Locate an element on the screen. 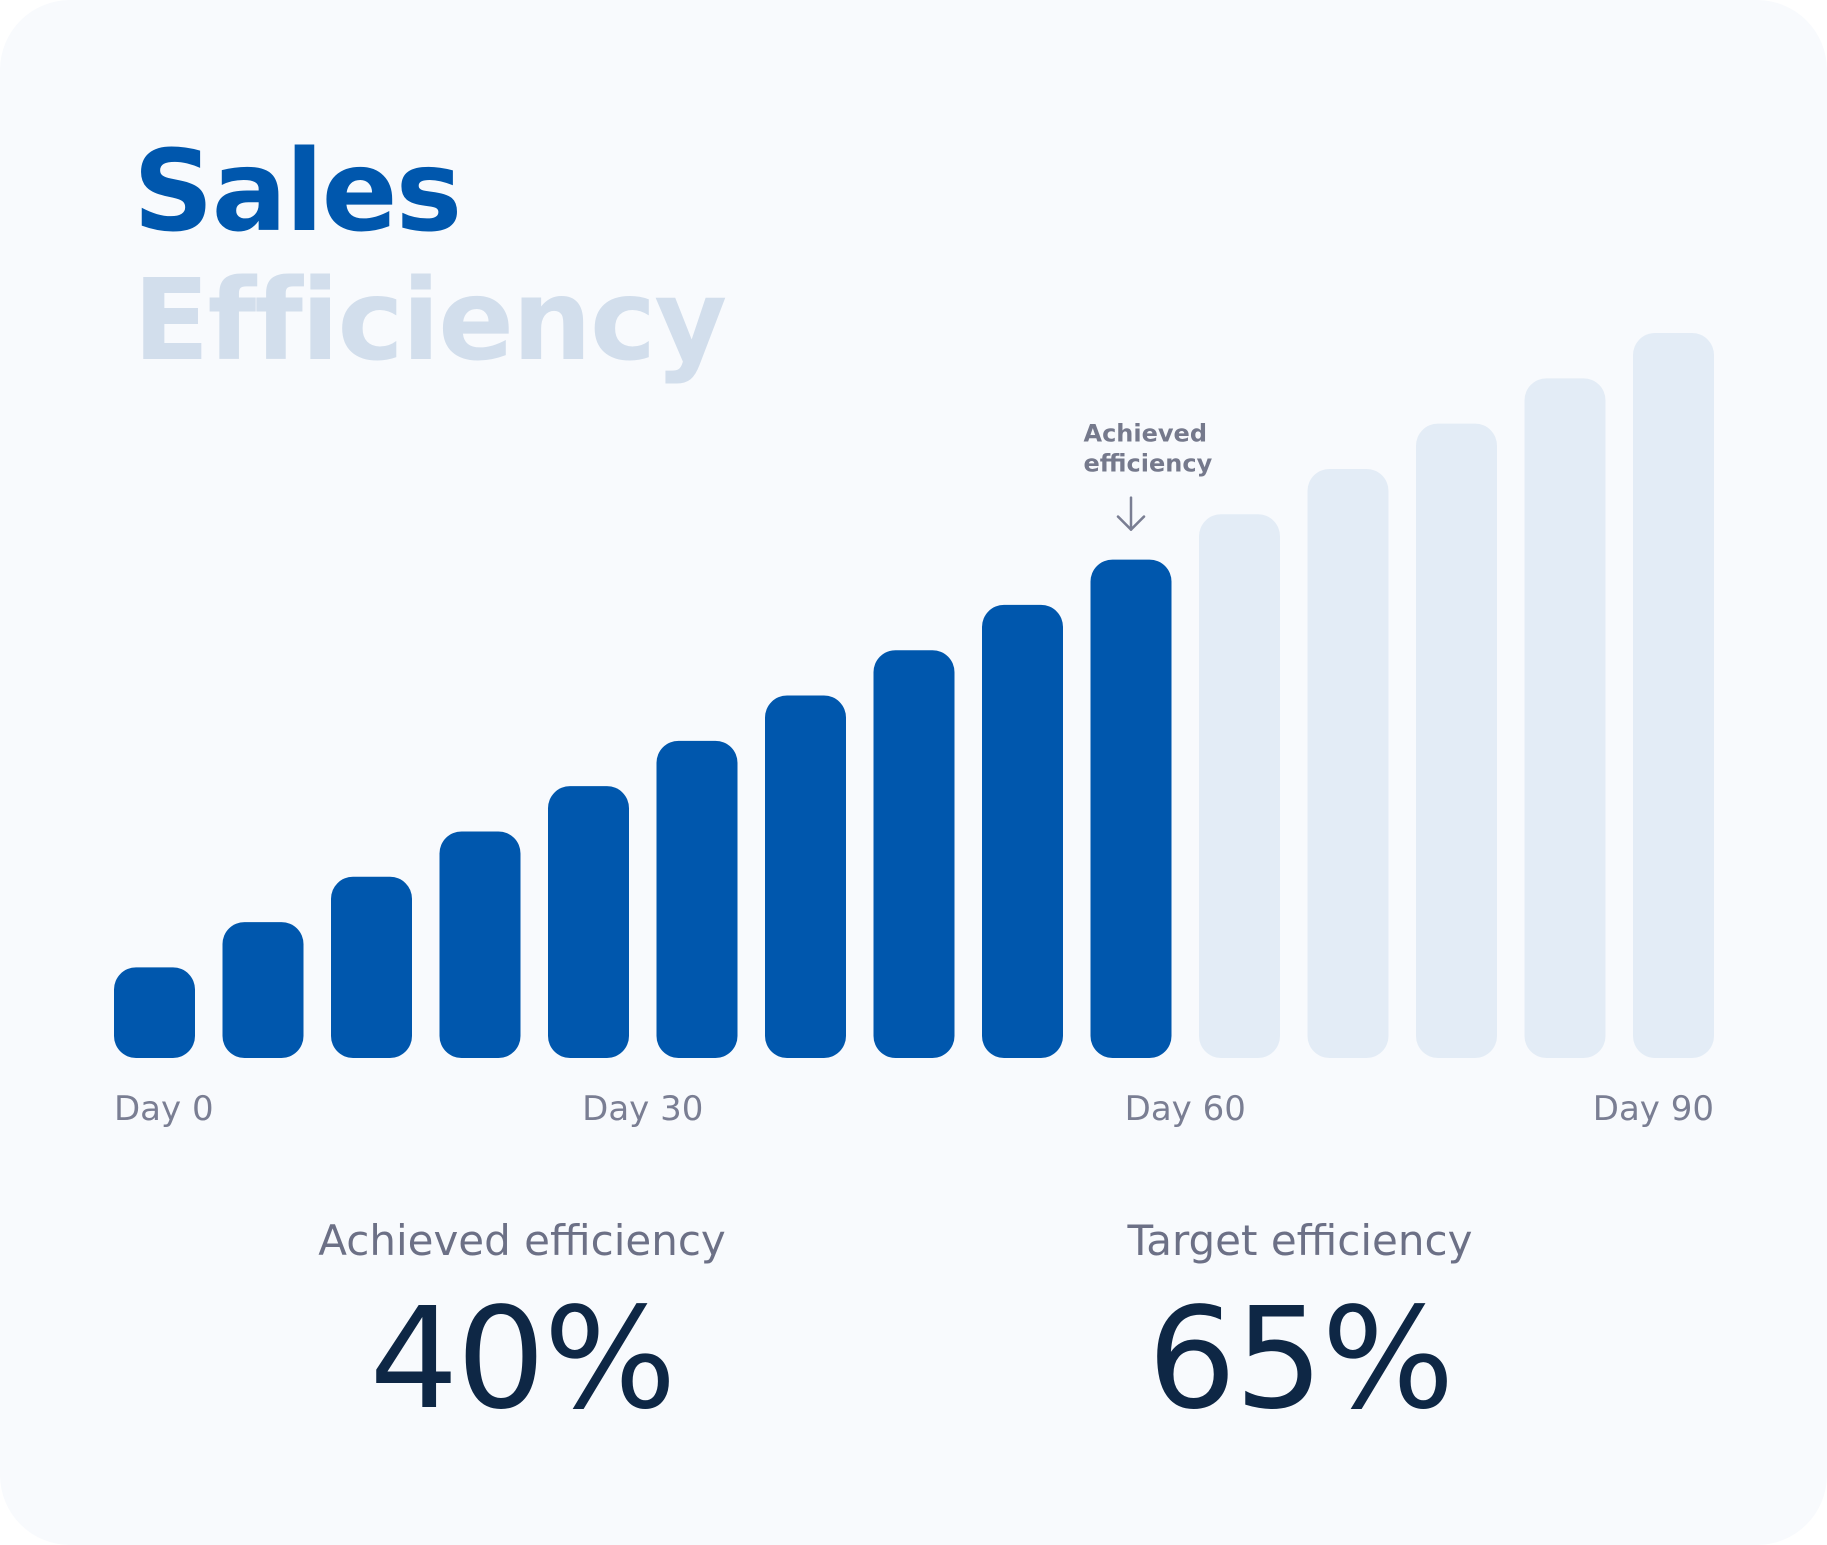 This screenshot has height=1545, width=1827. x-tick-label-2: Day 30 is located at coordinates (642, 1109).